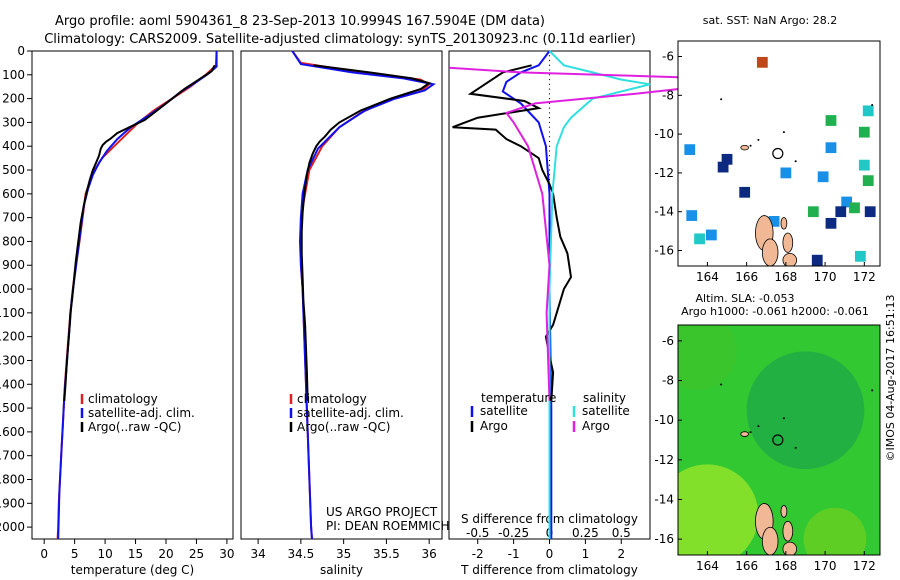  Describe the element at coordinates (141, 413) in the screenshot. I see `temperature-legend-label: satellite-adj. clim.` at that location.